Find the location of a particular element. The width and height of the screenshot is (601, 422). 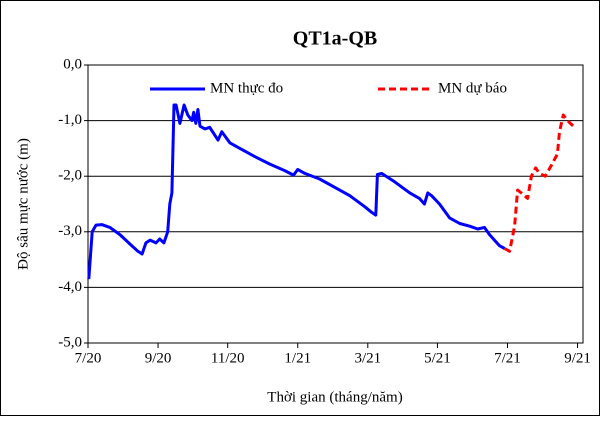

x-tick-label: 1/21 is located at coordinates (297, 358).